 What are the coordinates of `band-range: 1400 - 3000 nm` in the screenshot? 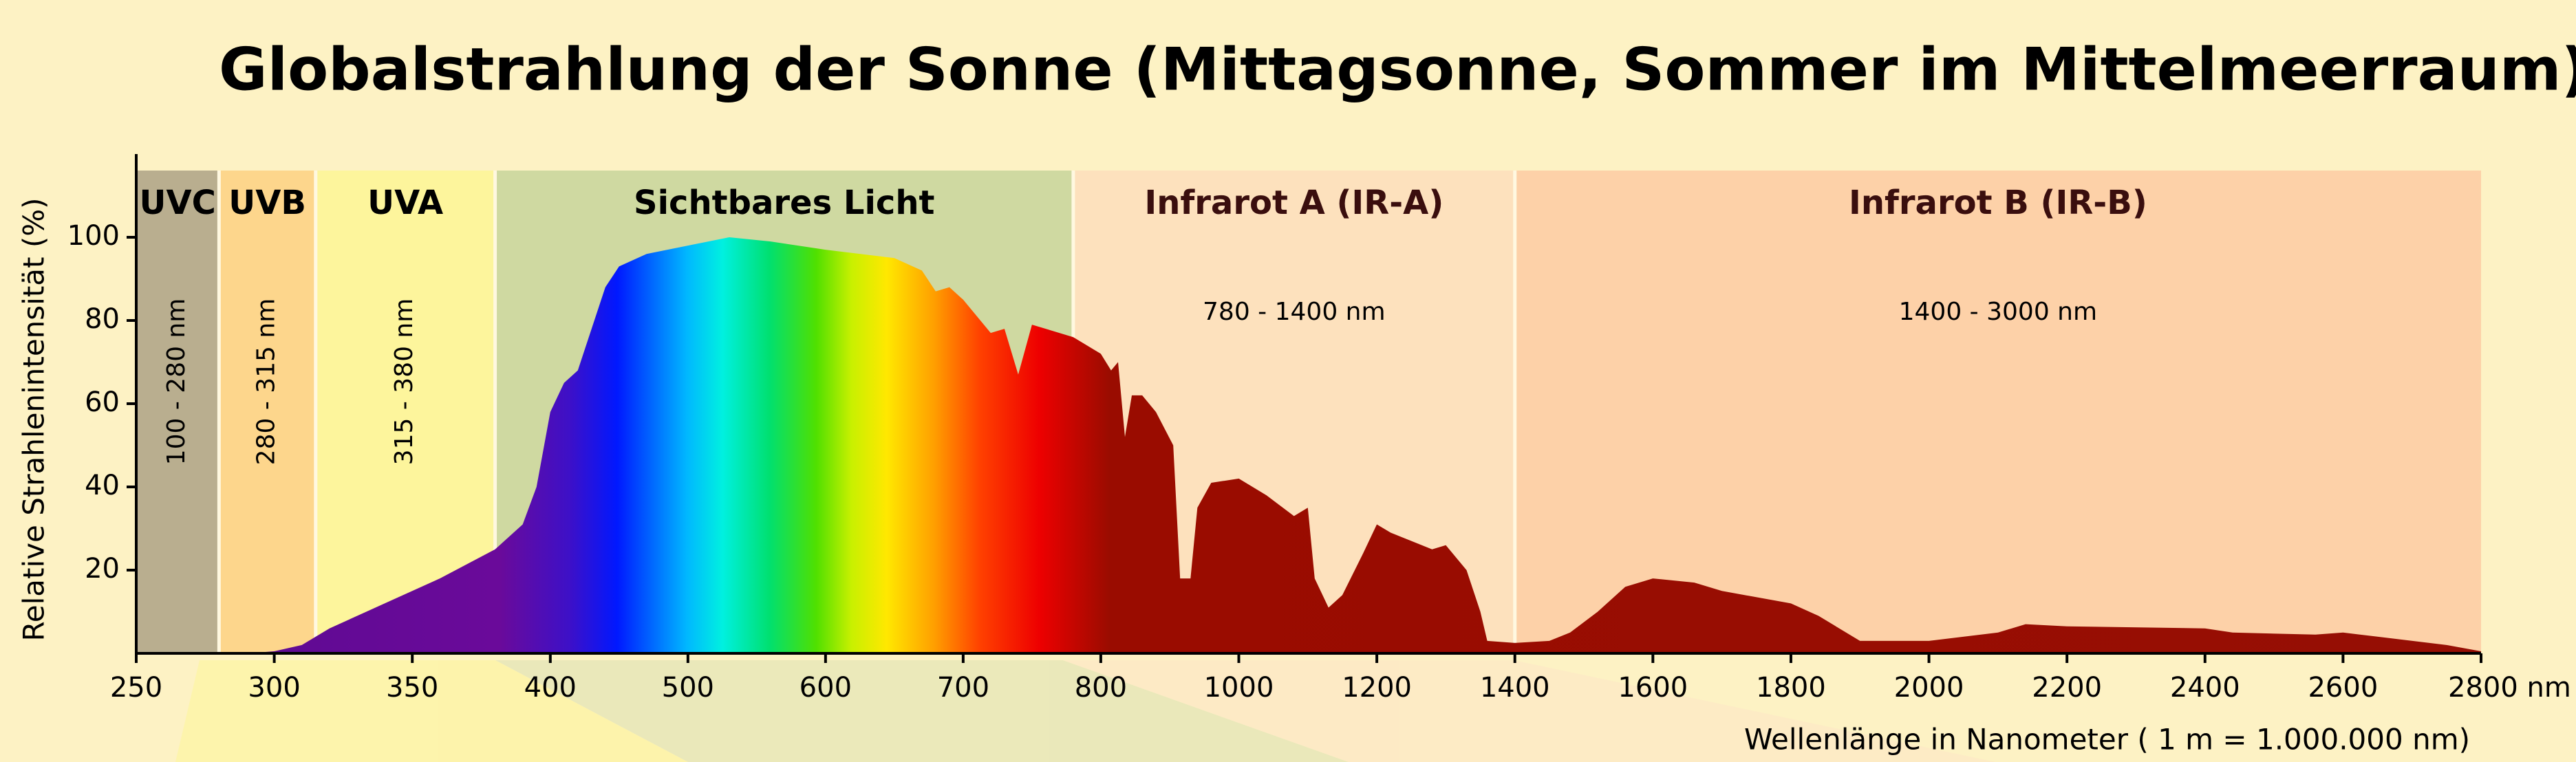 It's located at (1998, 312).